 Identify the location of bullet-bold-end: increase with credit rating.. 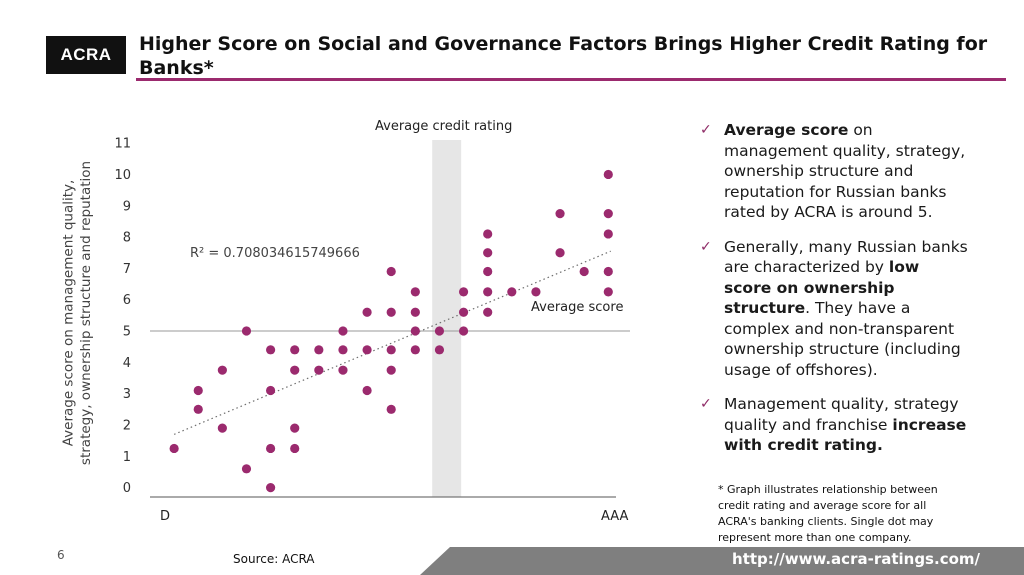
(845, 435).